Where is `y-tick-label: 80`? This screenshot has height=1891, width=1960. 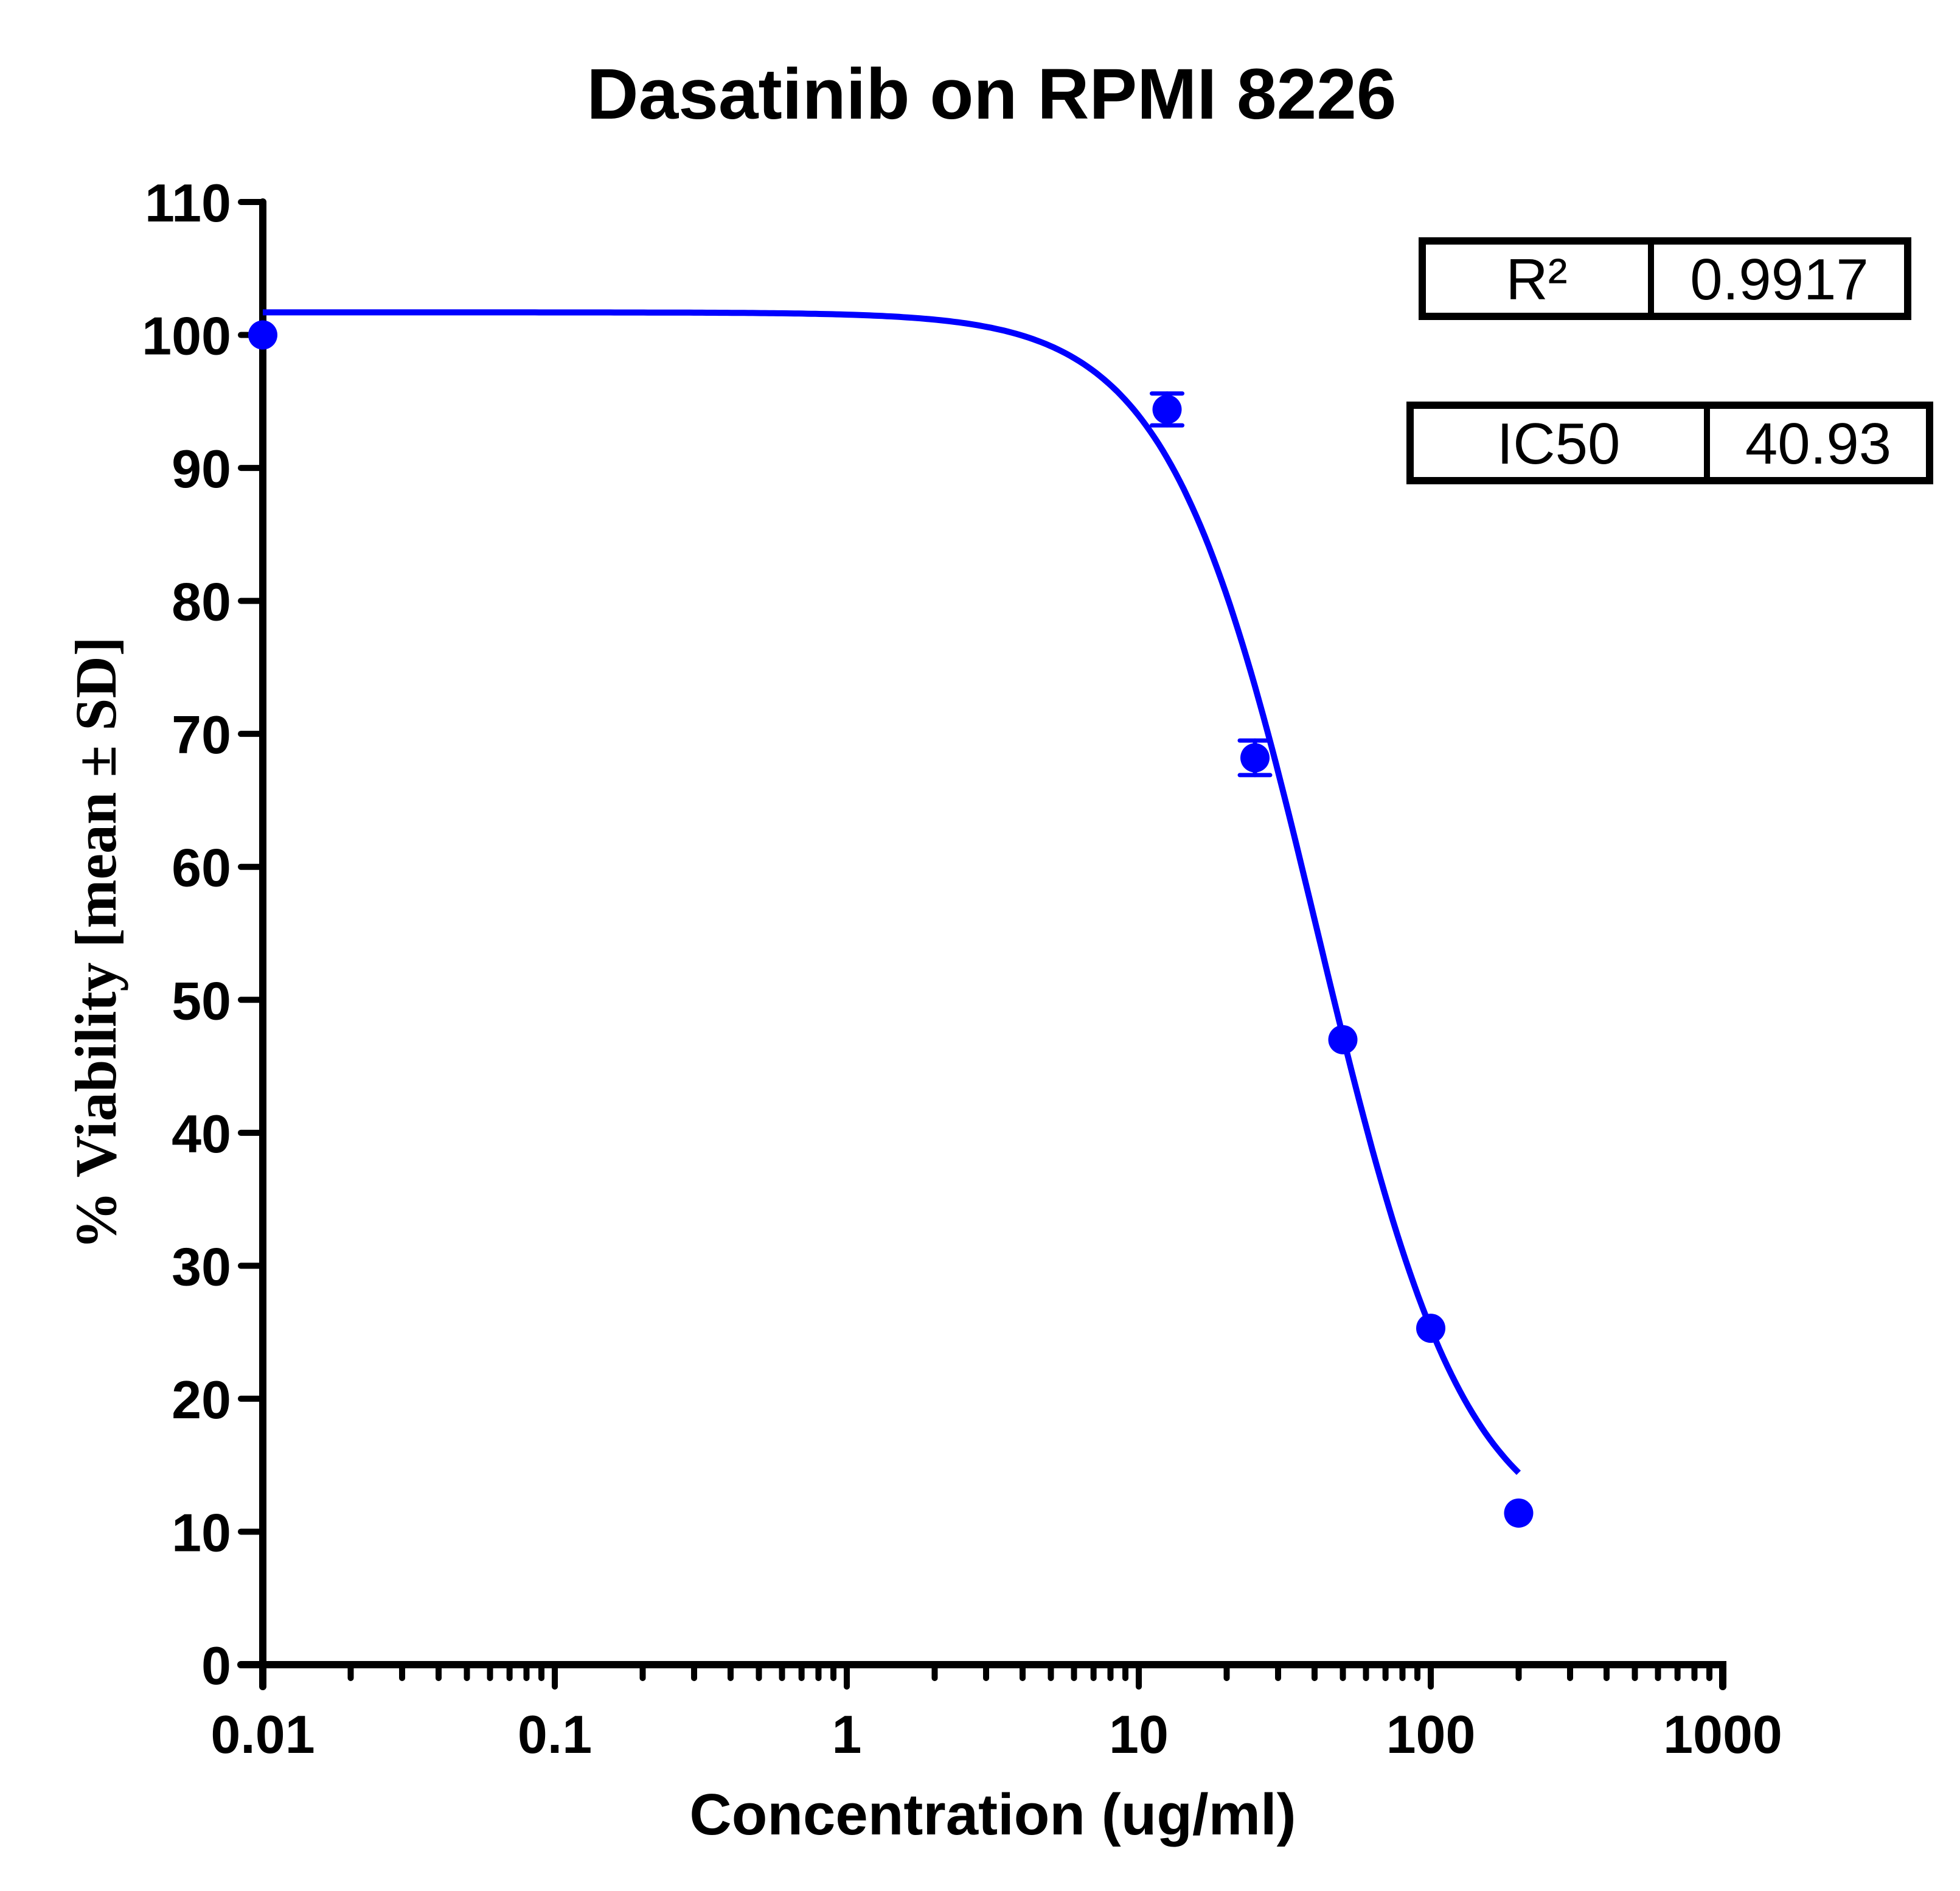
y-tick-label: 80 is located at coordinates (201, 602).